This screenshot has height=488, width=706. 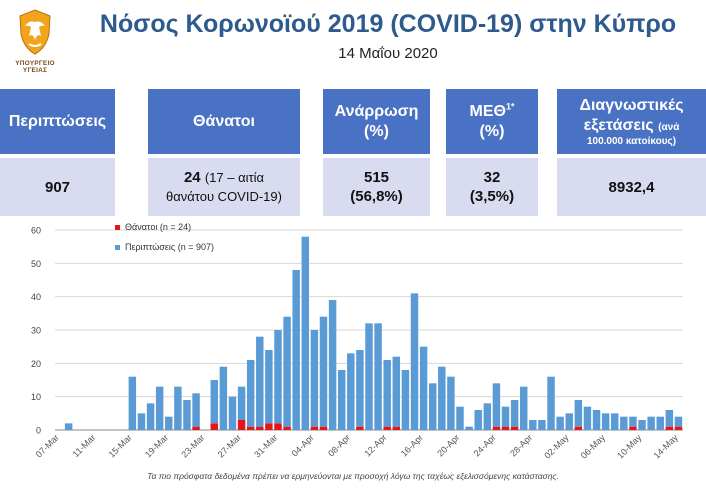 What do you see at coordinates (510, 106) in the screenshot?
I see `icu-label-sup: 1*` at bounding box center [510, 106].